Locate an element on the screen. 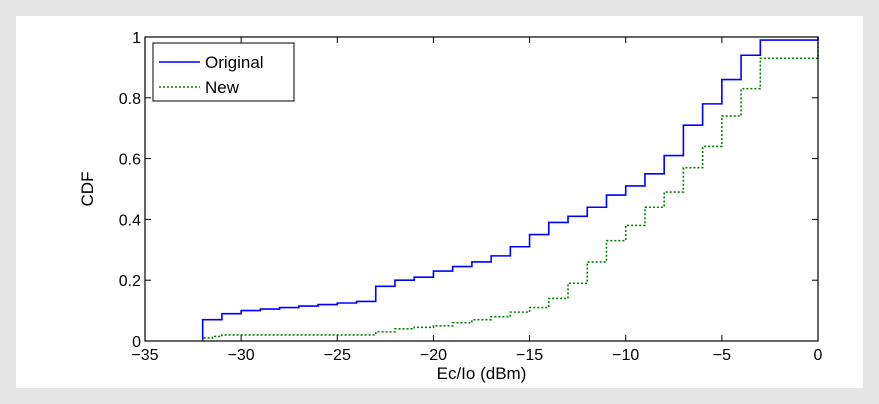 This screenshot has height=404, width=879. y-tick-label: 0.2 is located at coordinates (130, 281).